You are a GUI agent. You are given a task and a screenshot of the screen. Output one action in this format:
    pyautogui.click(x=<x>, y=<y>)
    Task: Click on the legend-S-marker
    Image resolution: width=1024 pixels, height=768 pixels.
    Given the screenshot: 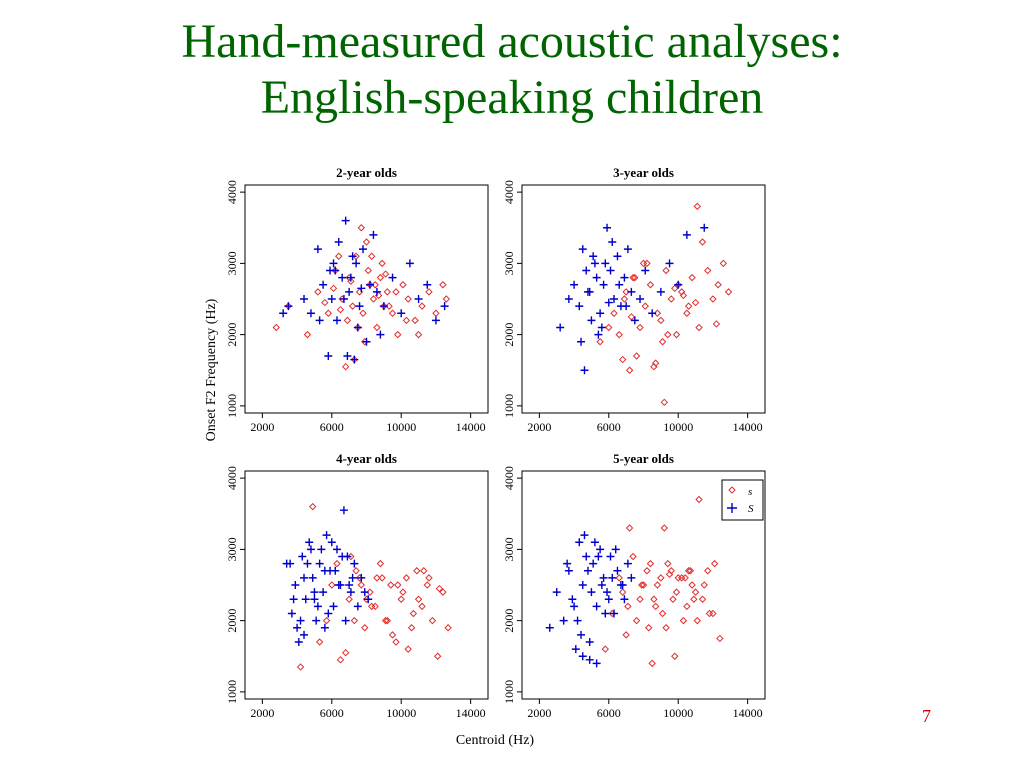 What is the action you would take?
    pyautogui.click(x=732, y=508)
    